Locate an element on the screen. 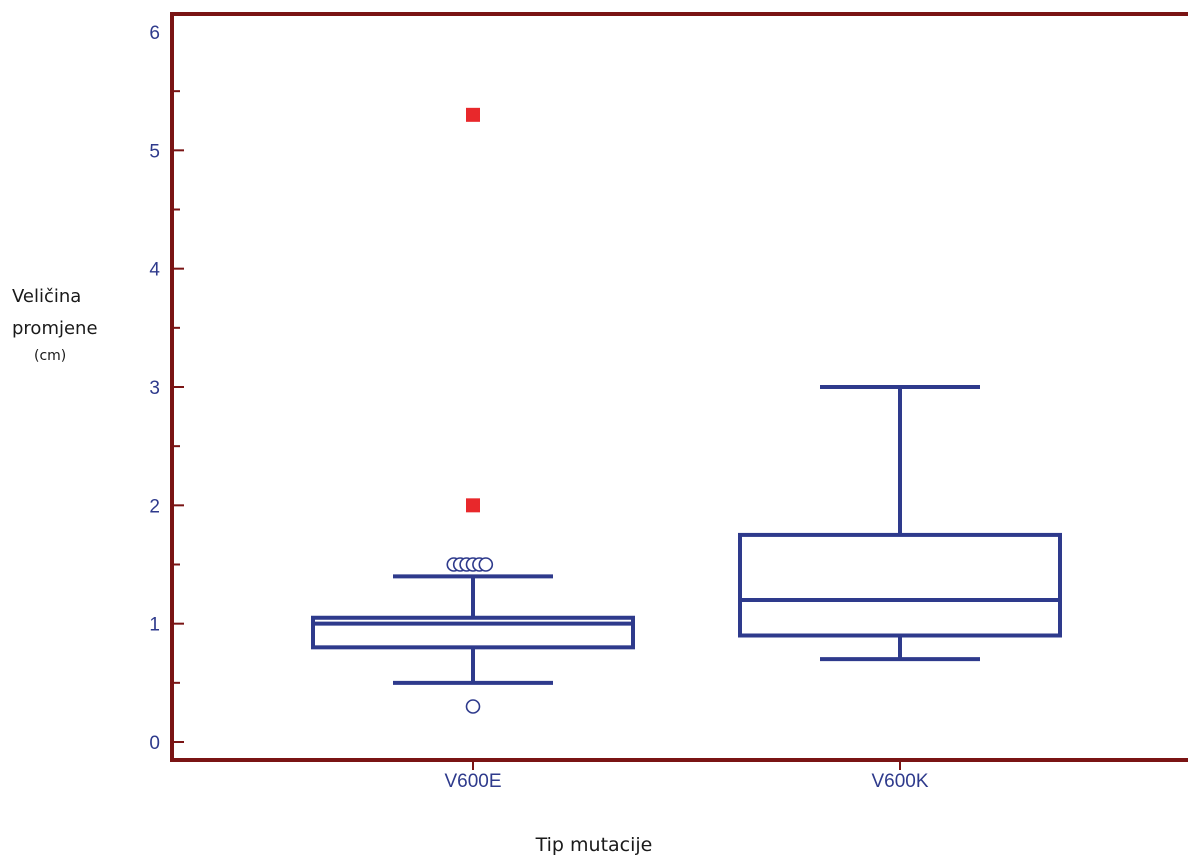 The width and height of the screenshot is (1188, 859). x-axis-label: Tip mutacije is located at coordinates (594, 845).